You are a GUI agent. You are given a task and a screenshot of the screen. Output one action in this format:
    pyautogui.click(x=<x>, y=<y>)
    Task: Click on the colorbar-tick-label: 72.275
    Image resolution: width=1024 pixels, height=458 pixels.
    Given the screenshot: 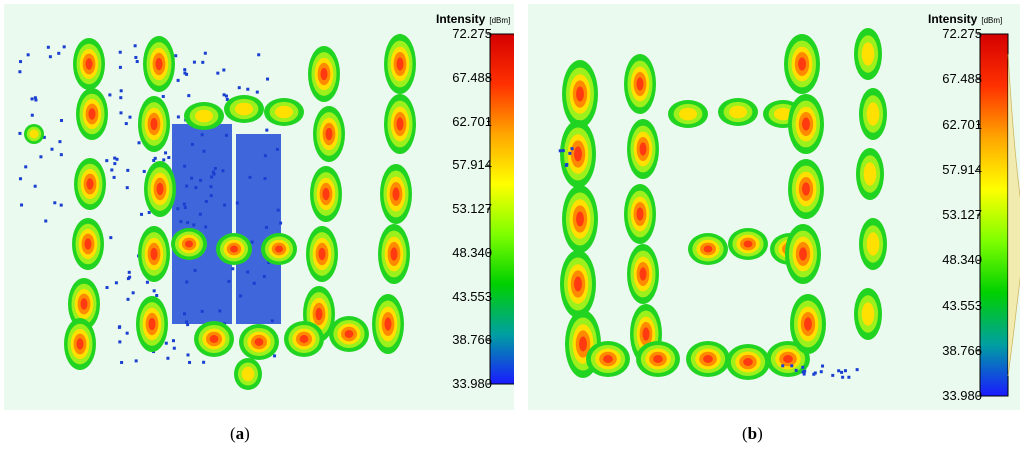 What is the action you would take?
    pyautogui.click(x=962, y=33)
    